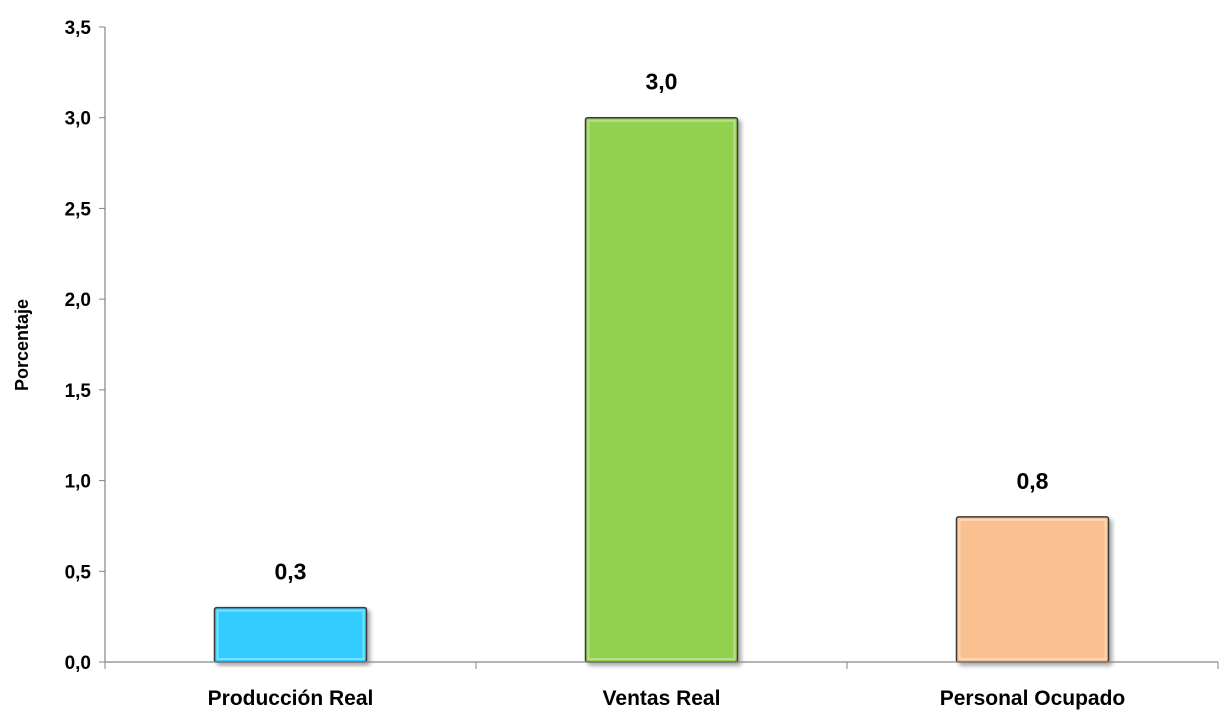  Describe the element at coordinates (291, 572) in the screenshot. I see `data-label: 0,3` at that location.